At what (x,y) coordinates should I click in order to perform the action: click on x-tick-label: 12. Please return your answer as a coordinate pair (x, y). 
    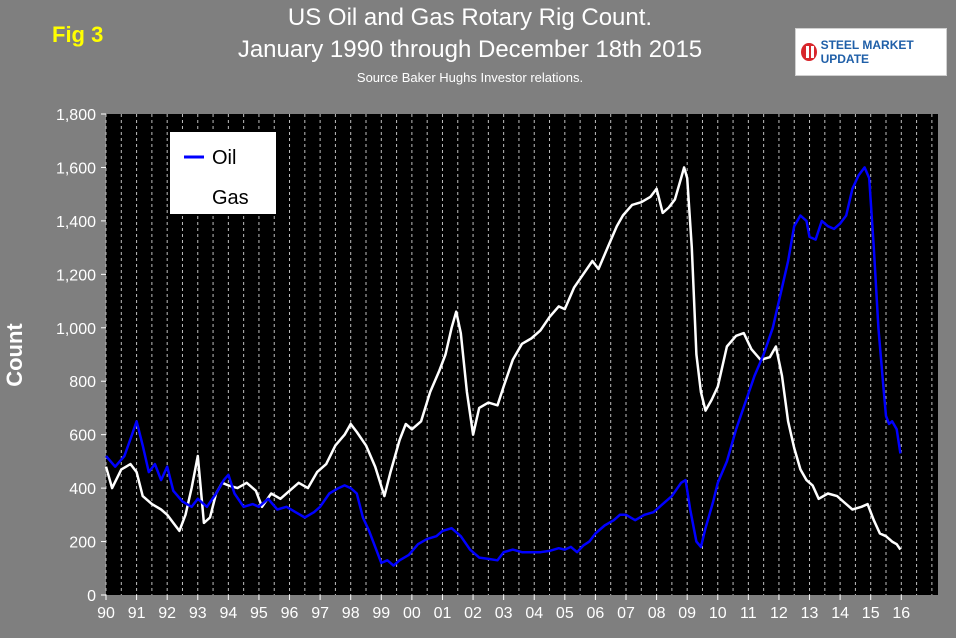
    Looking at the image, I should click on (779, 613).